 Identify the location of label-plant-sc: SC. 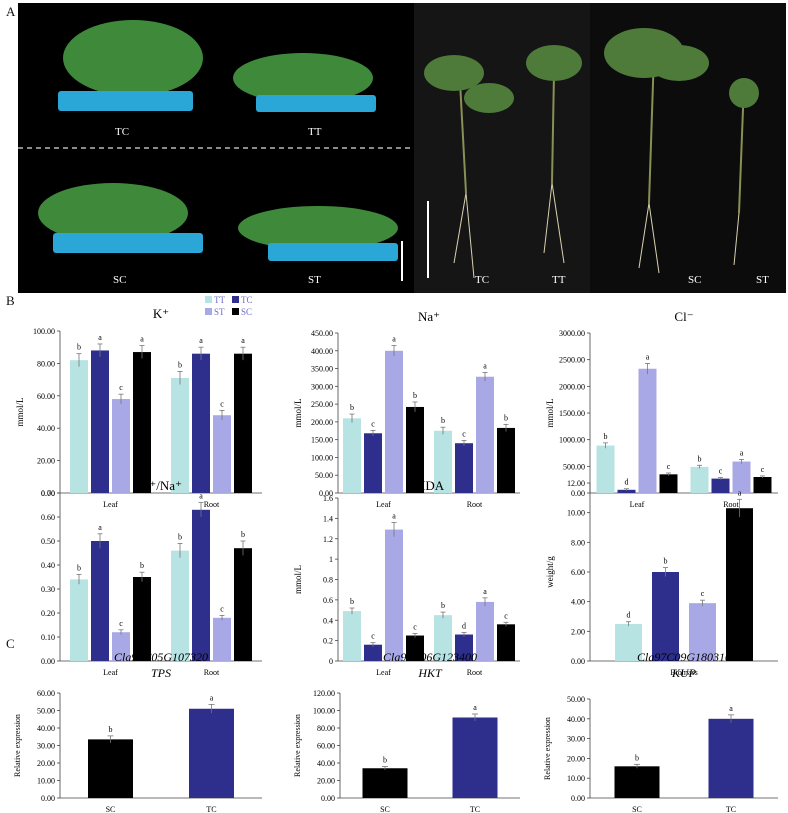
(695, 280).